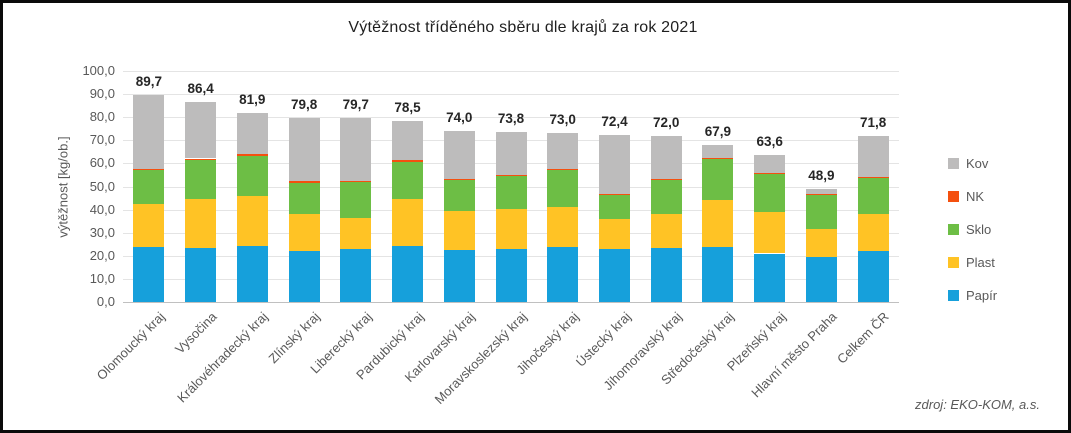  I want to click on y-axis-tick-label: 70,0, so click(102, 140).